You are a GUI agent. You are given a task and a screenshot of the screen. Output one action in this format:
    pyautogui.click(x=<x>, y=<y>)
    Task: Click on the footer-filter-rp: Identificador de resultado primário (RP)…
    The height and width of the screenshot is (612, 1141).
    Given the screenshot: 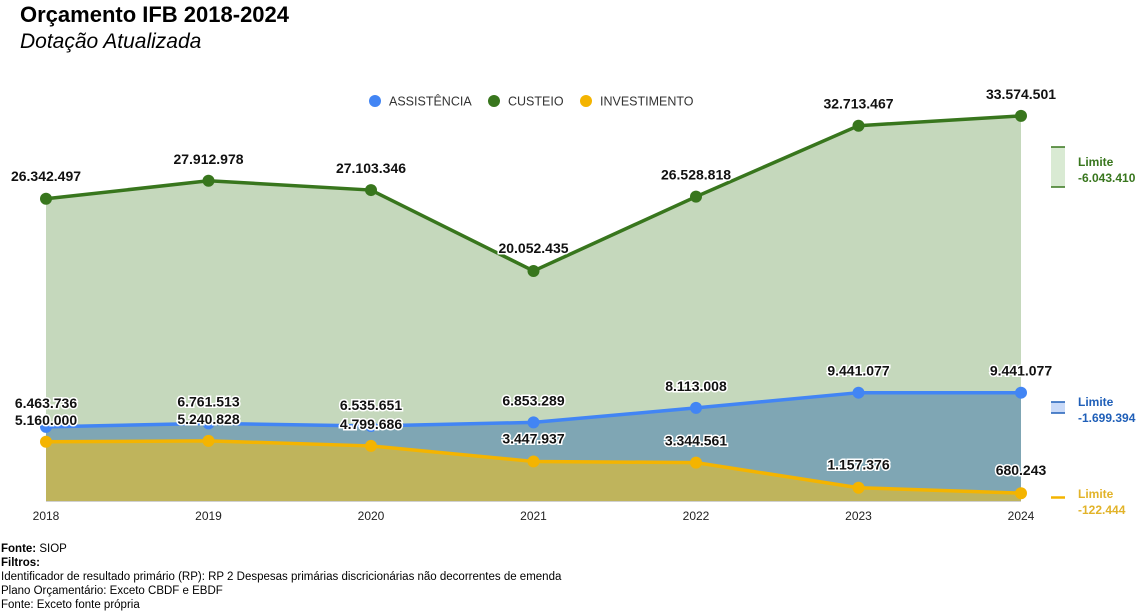 What is the action you would take?
    pyautogui.click(x=281, y=577)
    